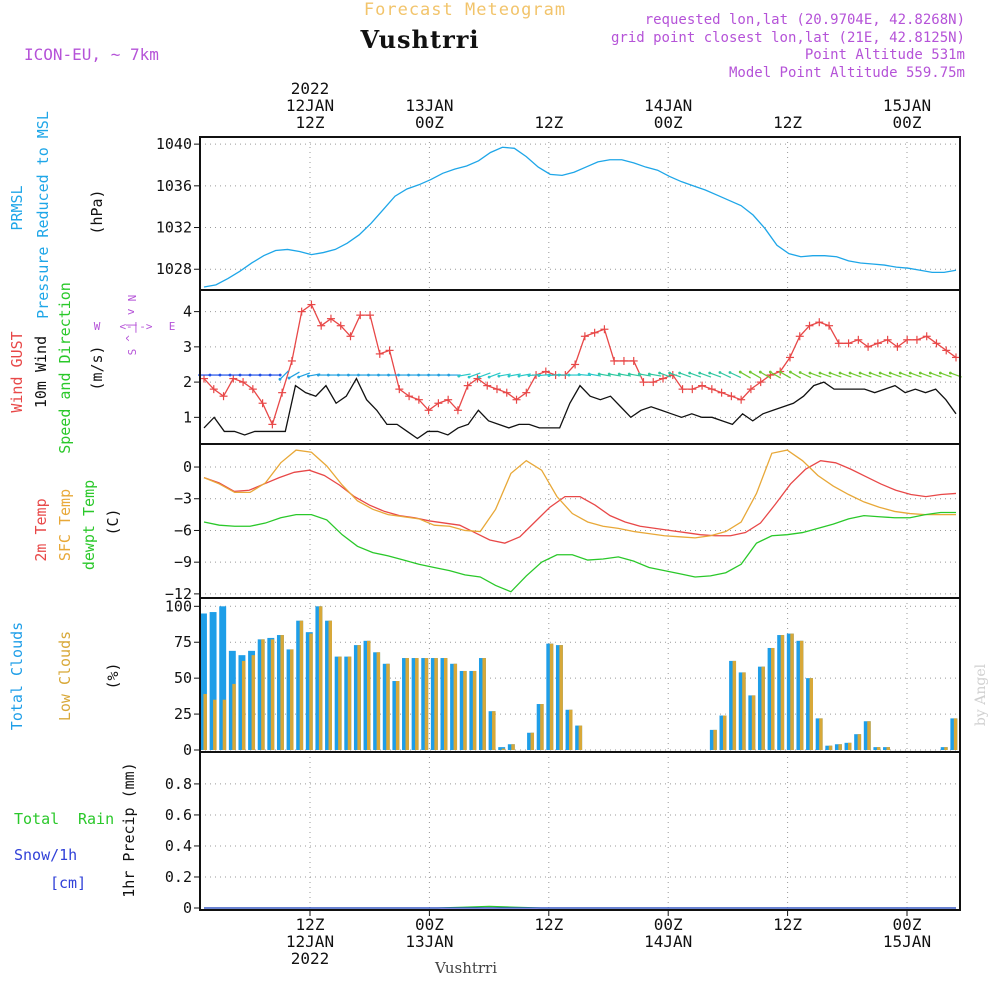 The height and width of the screenshot is (1000, 1000). What do you see at coordinates (805, 20) in the screenshot?
I see `requested-coords: requested lon,lat (20.9704E, 42.8268N)` at bounding box center [805, 20].